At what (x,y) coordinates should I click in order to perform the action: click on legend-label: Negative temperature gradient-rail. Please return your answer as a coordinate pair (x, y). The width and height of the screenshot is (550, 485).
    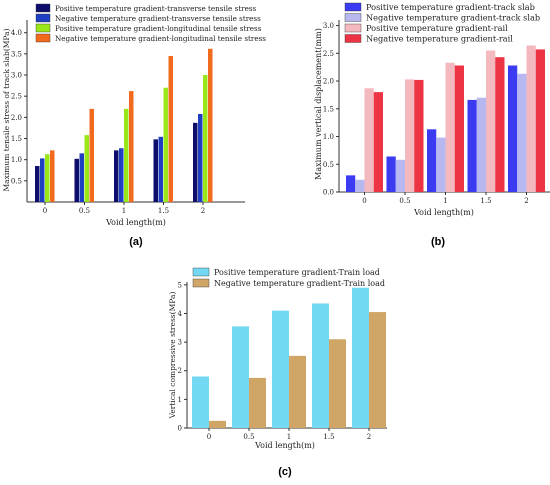
    Looking at the image, I should click on (439, 39).